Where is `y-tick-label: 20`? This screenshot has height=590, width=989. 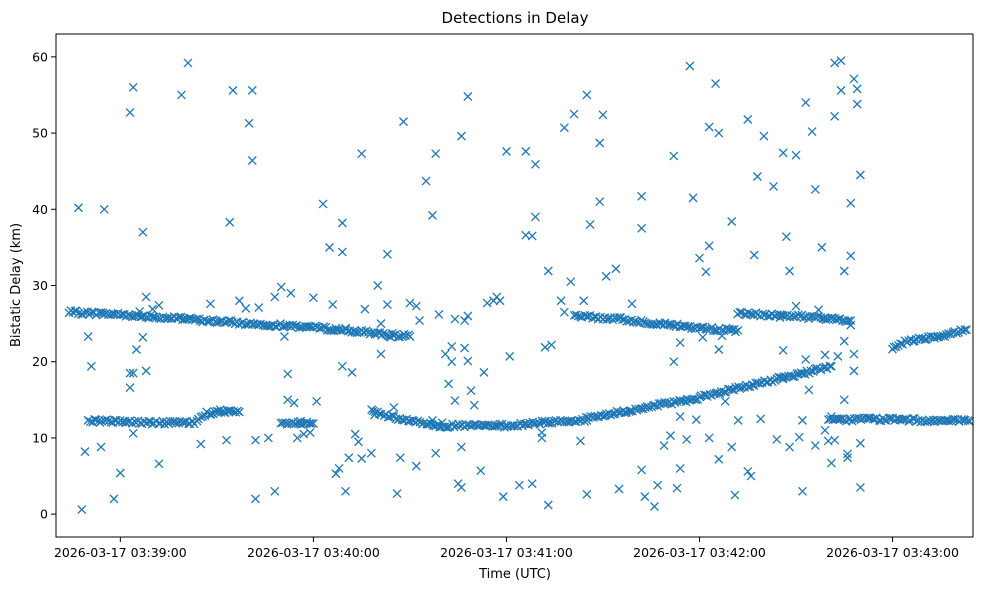
y-tick-label: 20 is located at coordinates (40, 361).